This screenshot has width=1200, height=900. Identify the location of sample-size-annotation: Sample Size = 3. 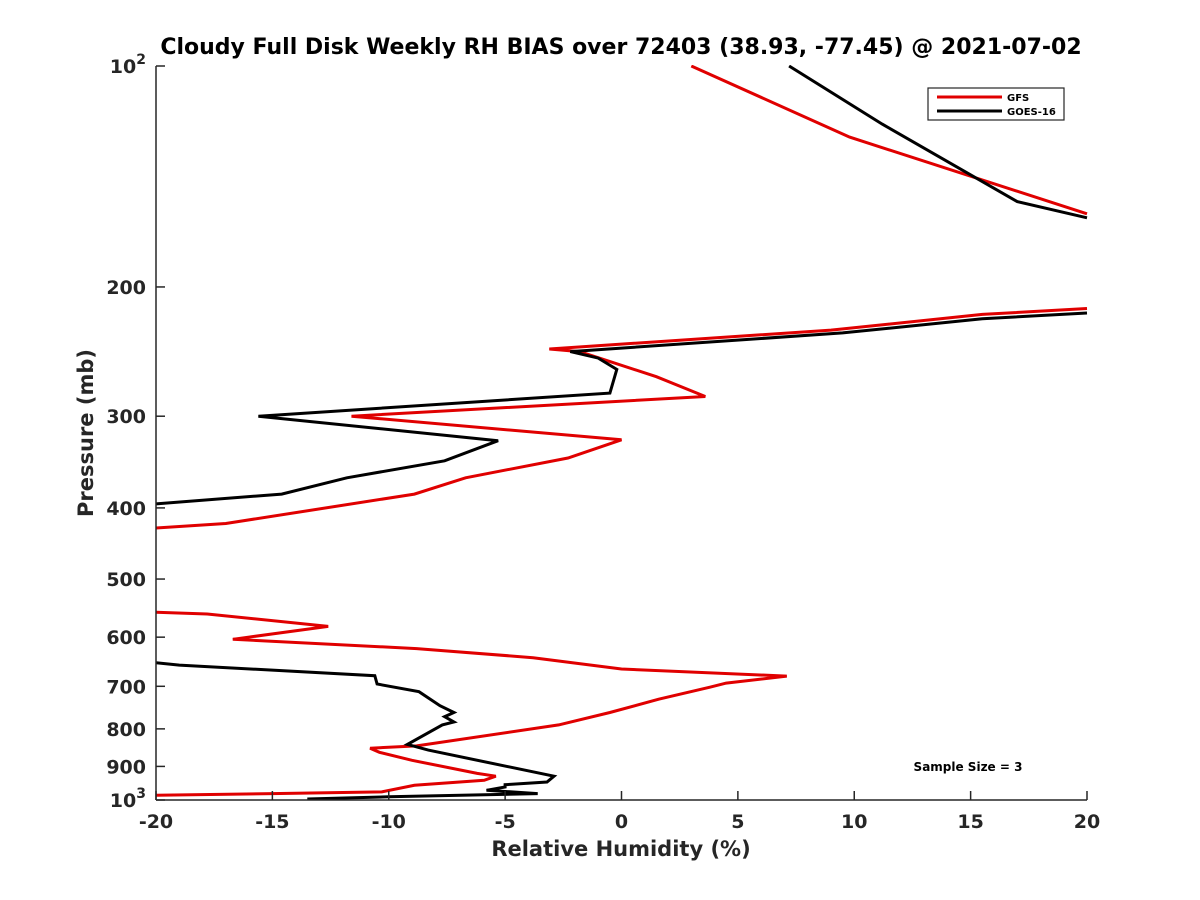
(968, 767).